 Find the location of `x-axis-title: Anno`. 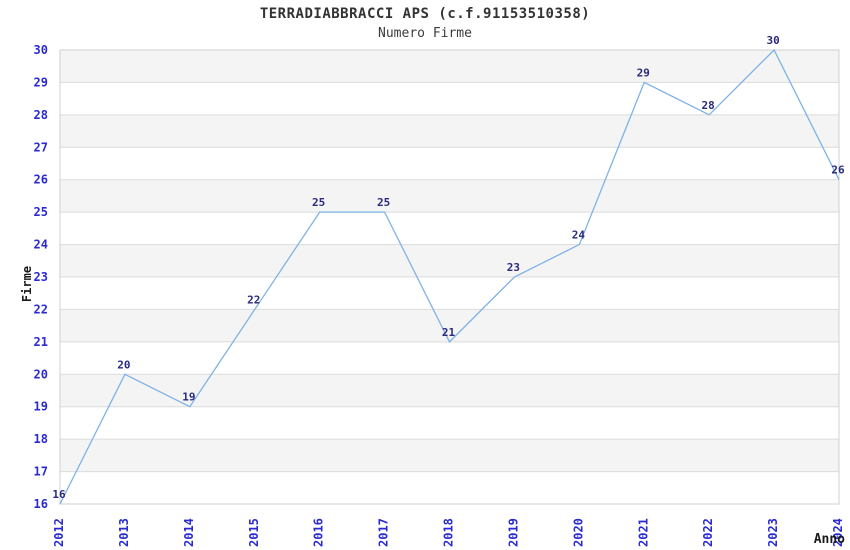

x-axis-title: Anno is located at coordinates (829, 539).